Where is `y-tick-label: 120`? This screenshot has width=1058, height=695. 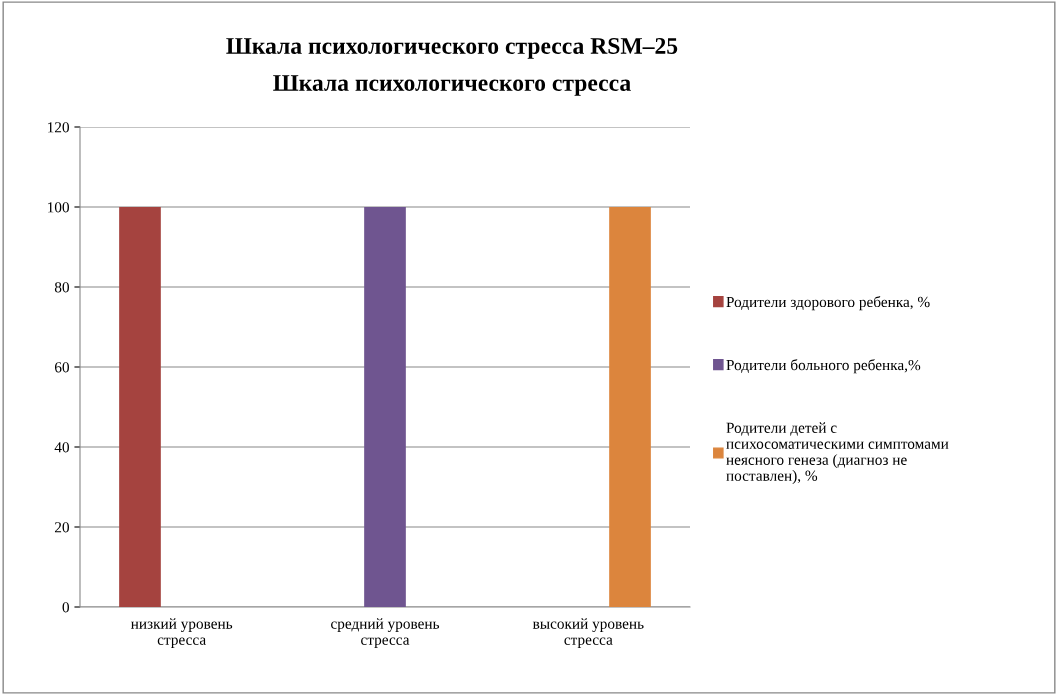 y-tick-label: 120 is located at coordinates (58, 127).